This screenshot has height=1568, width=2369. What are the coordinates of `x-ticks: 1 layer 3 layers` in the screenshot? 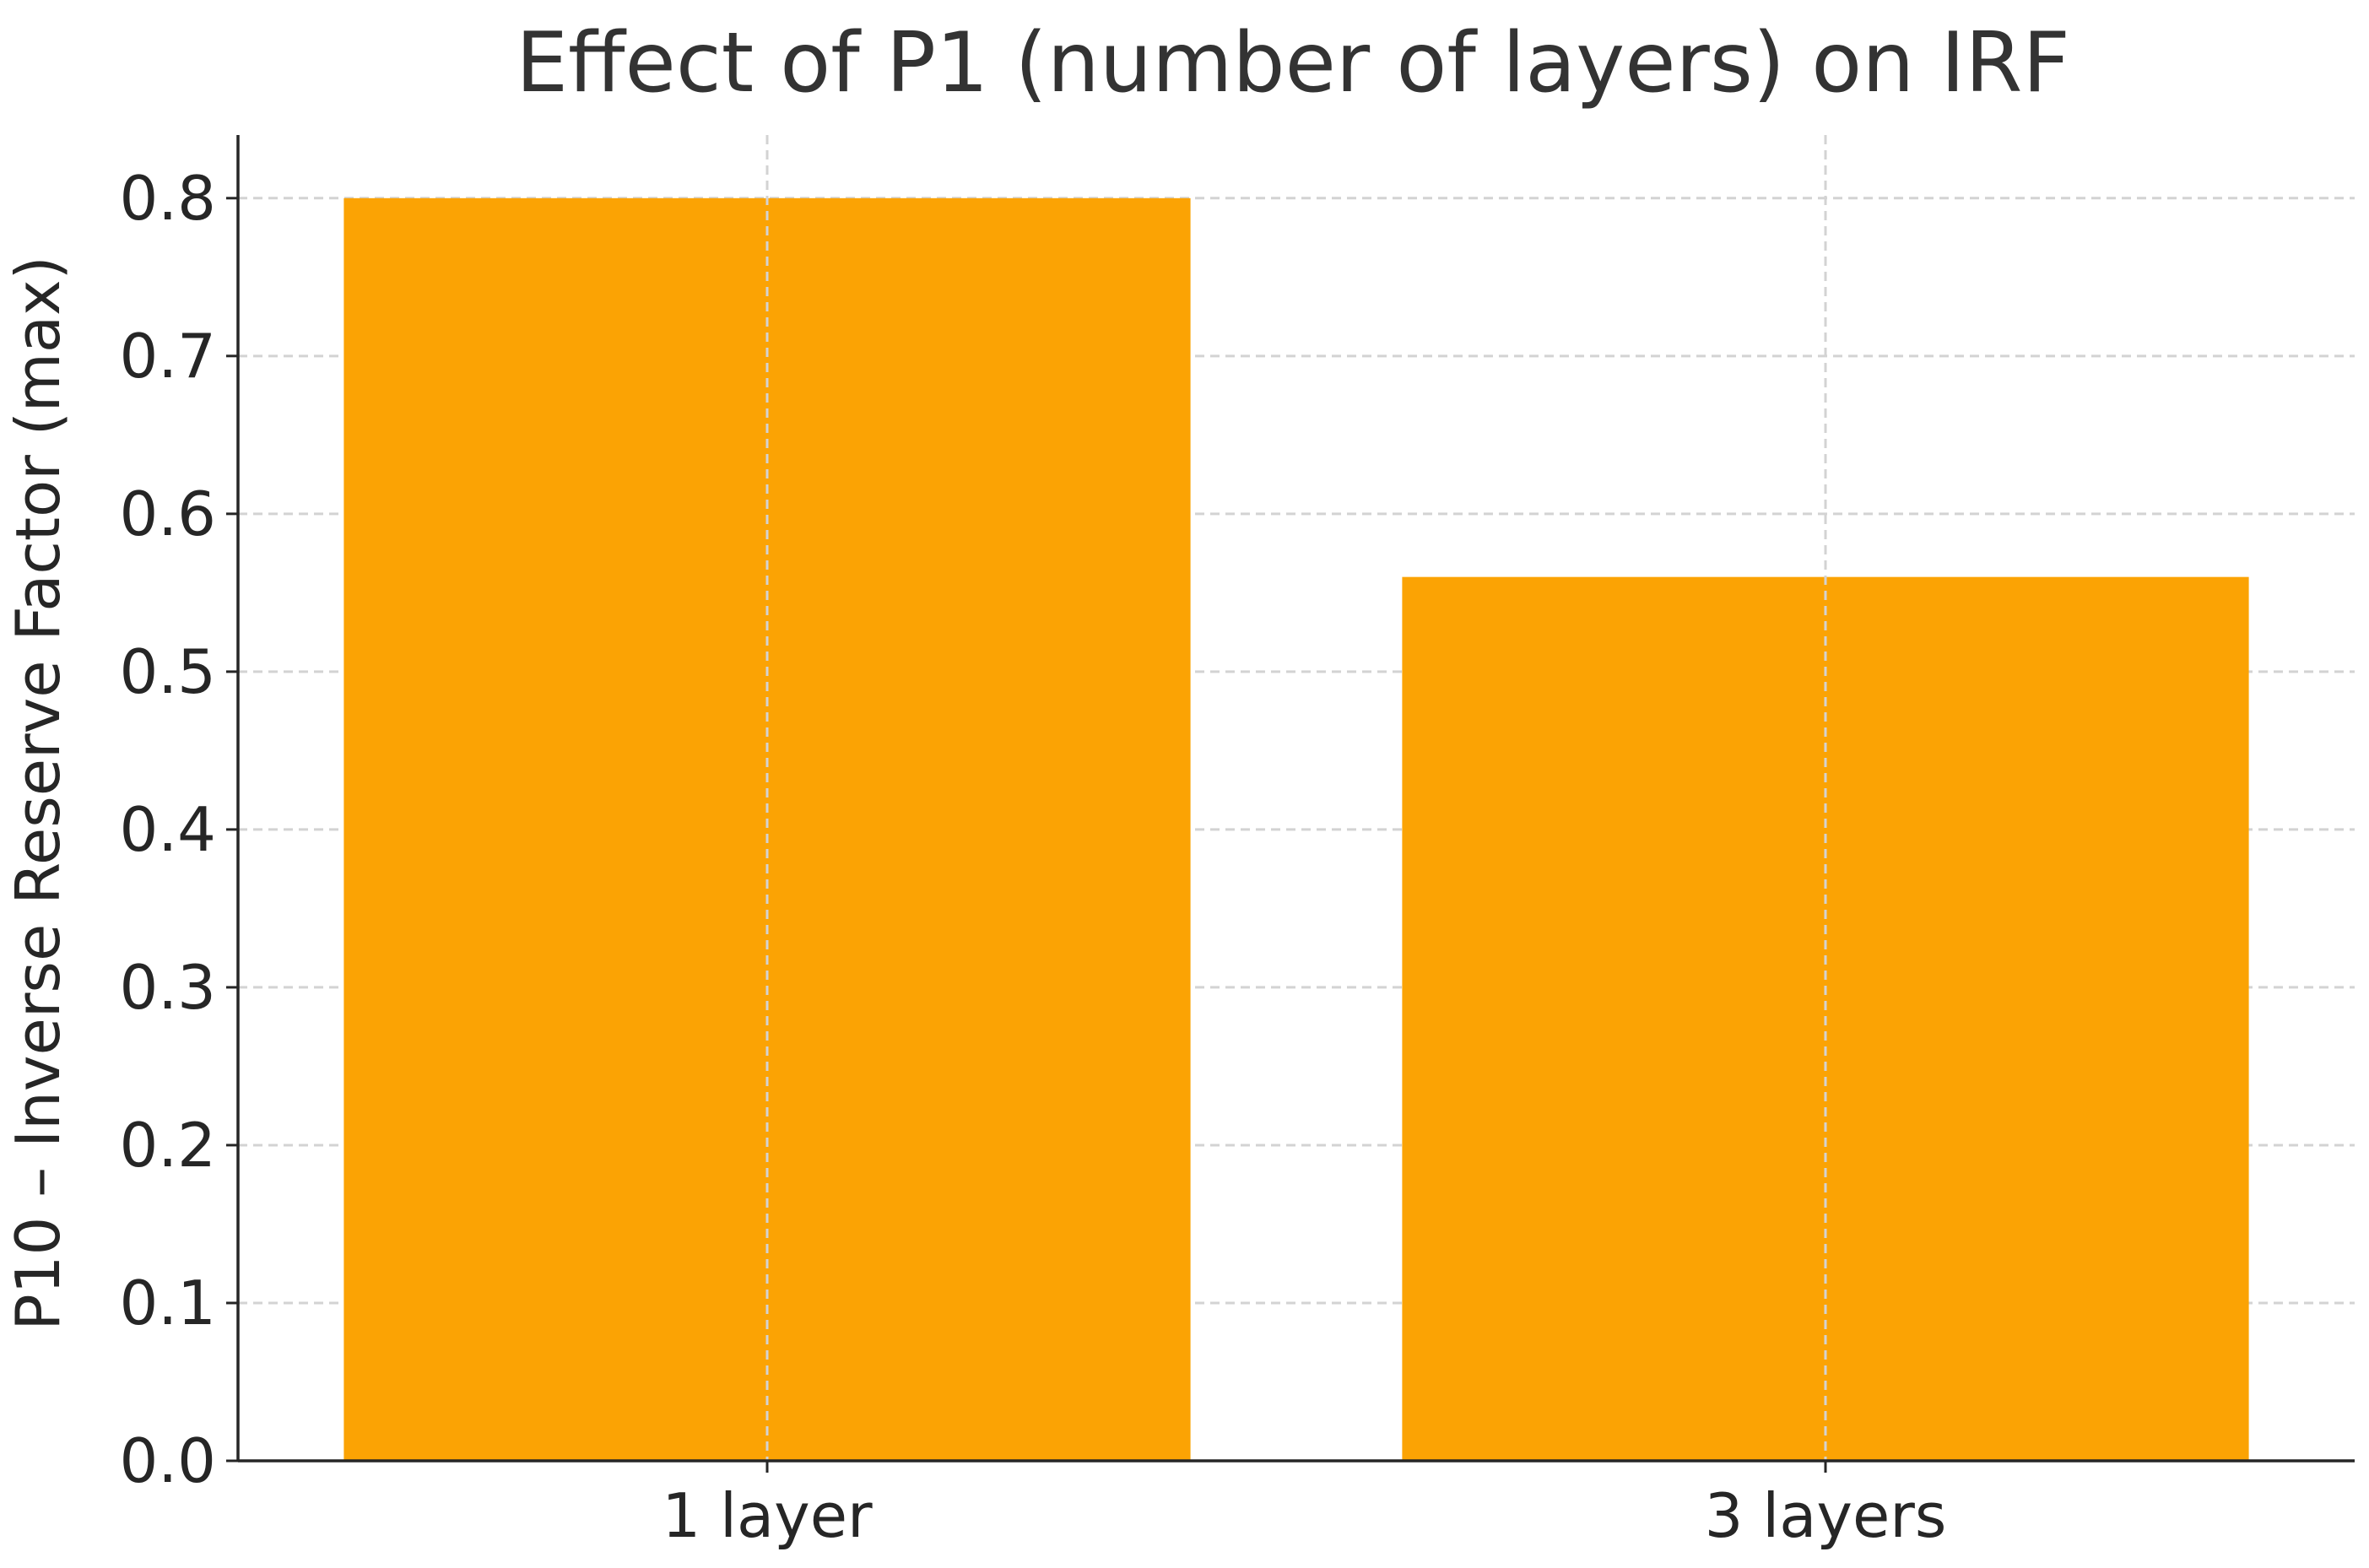 It's located at (1304, 1506).